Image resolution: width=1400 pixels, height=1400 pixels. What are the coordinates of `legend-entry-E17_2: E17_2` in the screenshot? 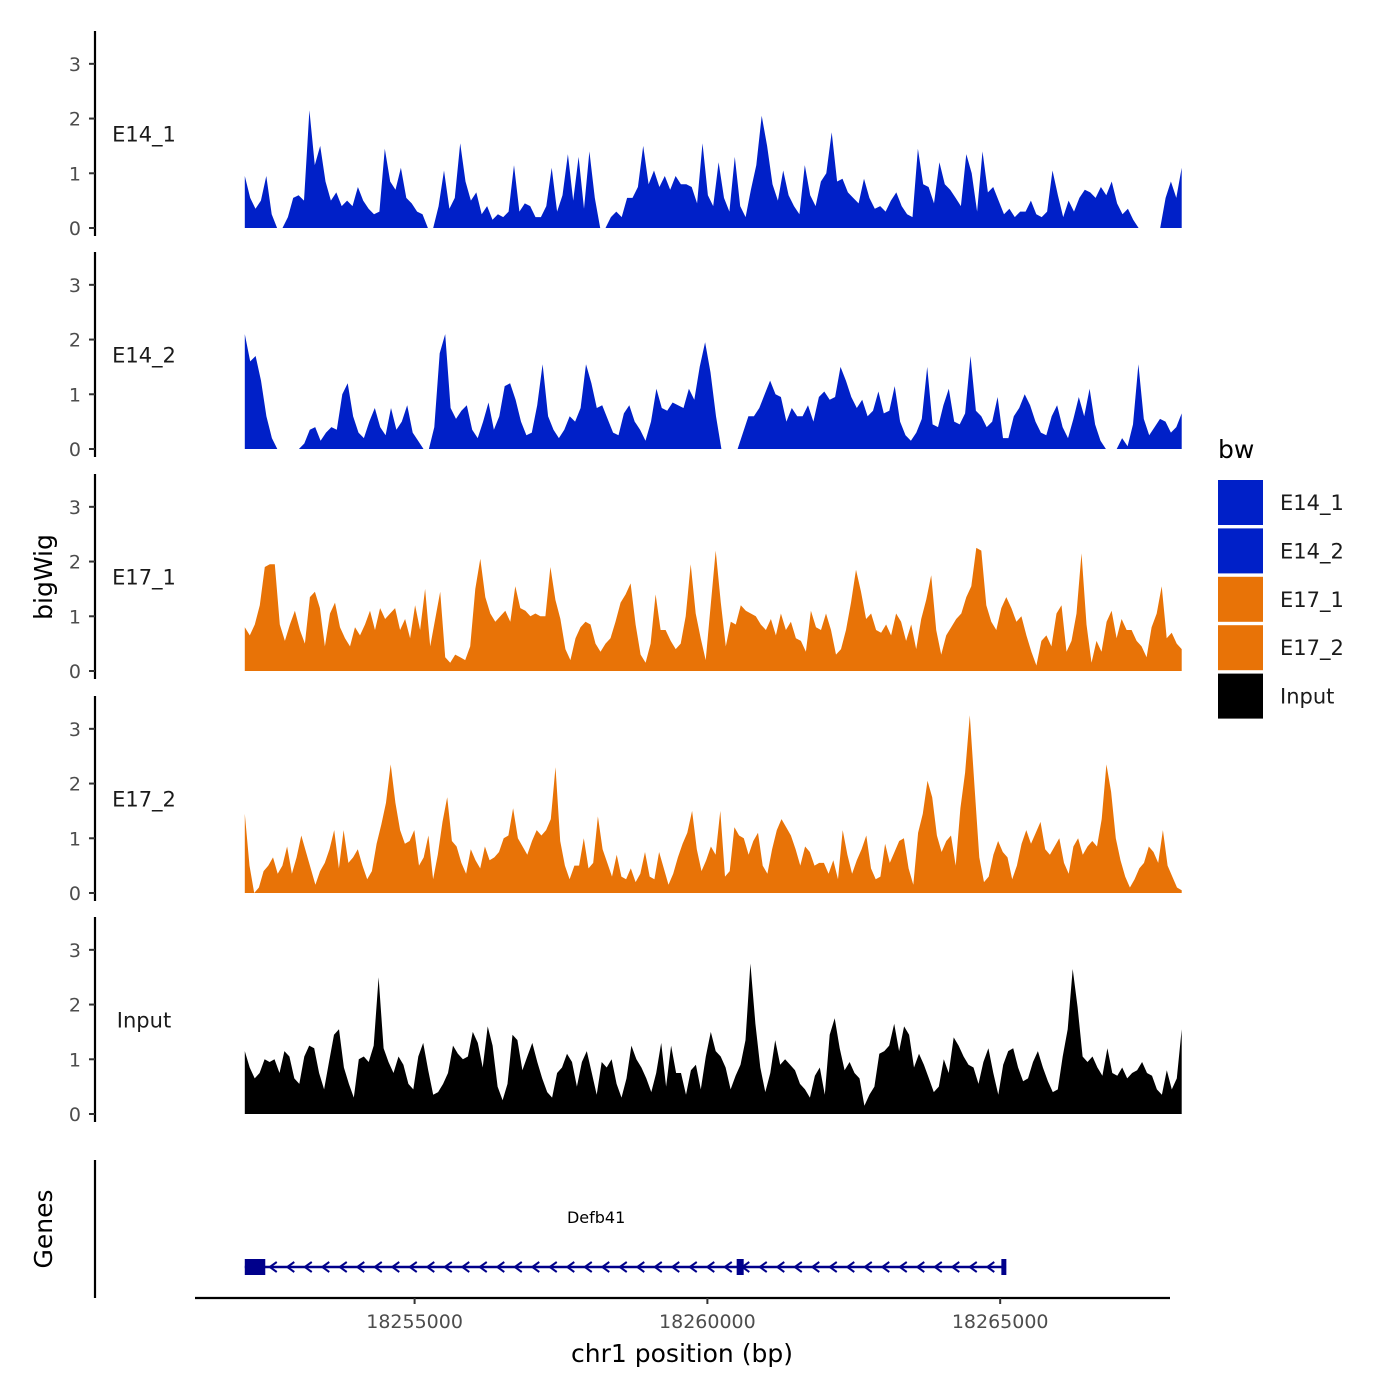 It's located at (1281, 648).